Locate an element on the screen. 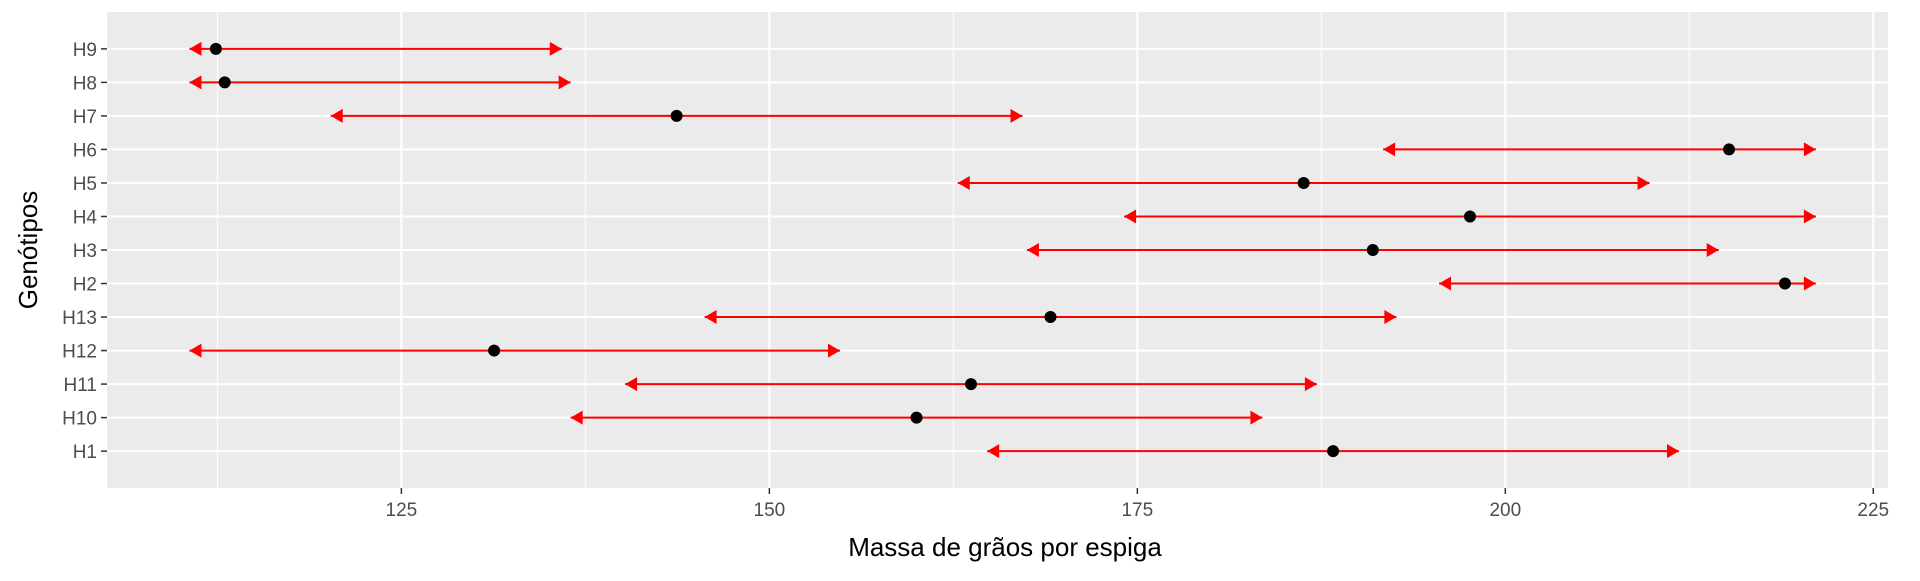 Image resolution: width=1920 pixels, height=581 pixels. mean-point-H2 is located at coordinates (1784, 283).